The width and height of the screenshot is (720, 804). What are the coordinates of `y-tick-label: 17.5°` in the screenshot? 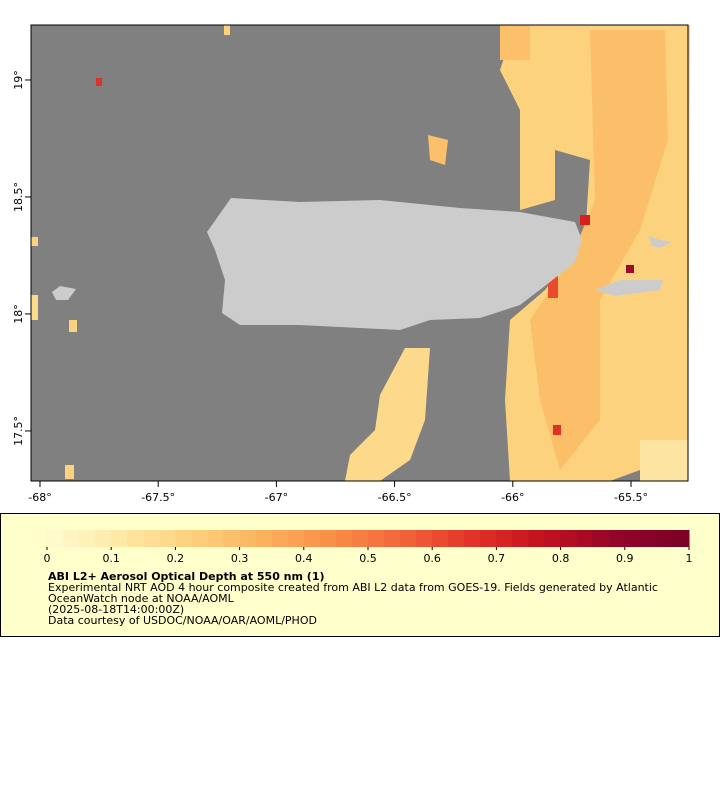 It's located at (18, 431).